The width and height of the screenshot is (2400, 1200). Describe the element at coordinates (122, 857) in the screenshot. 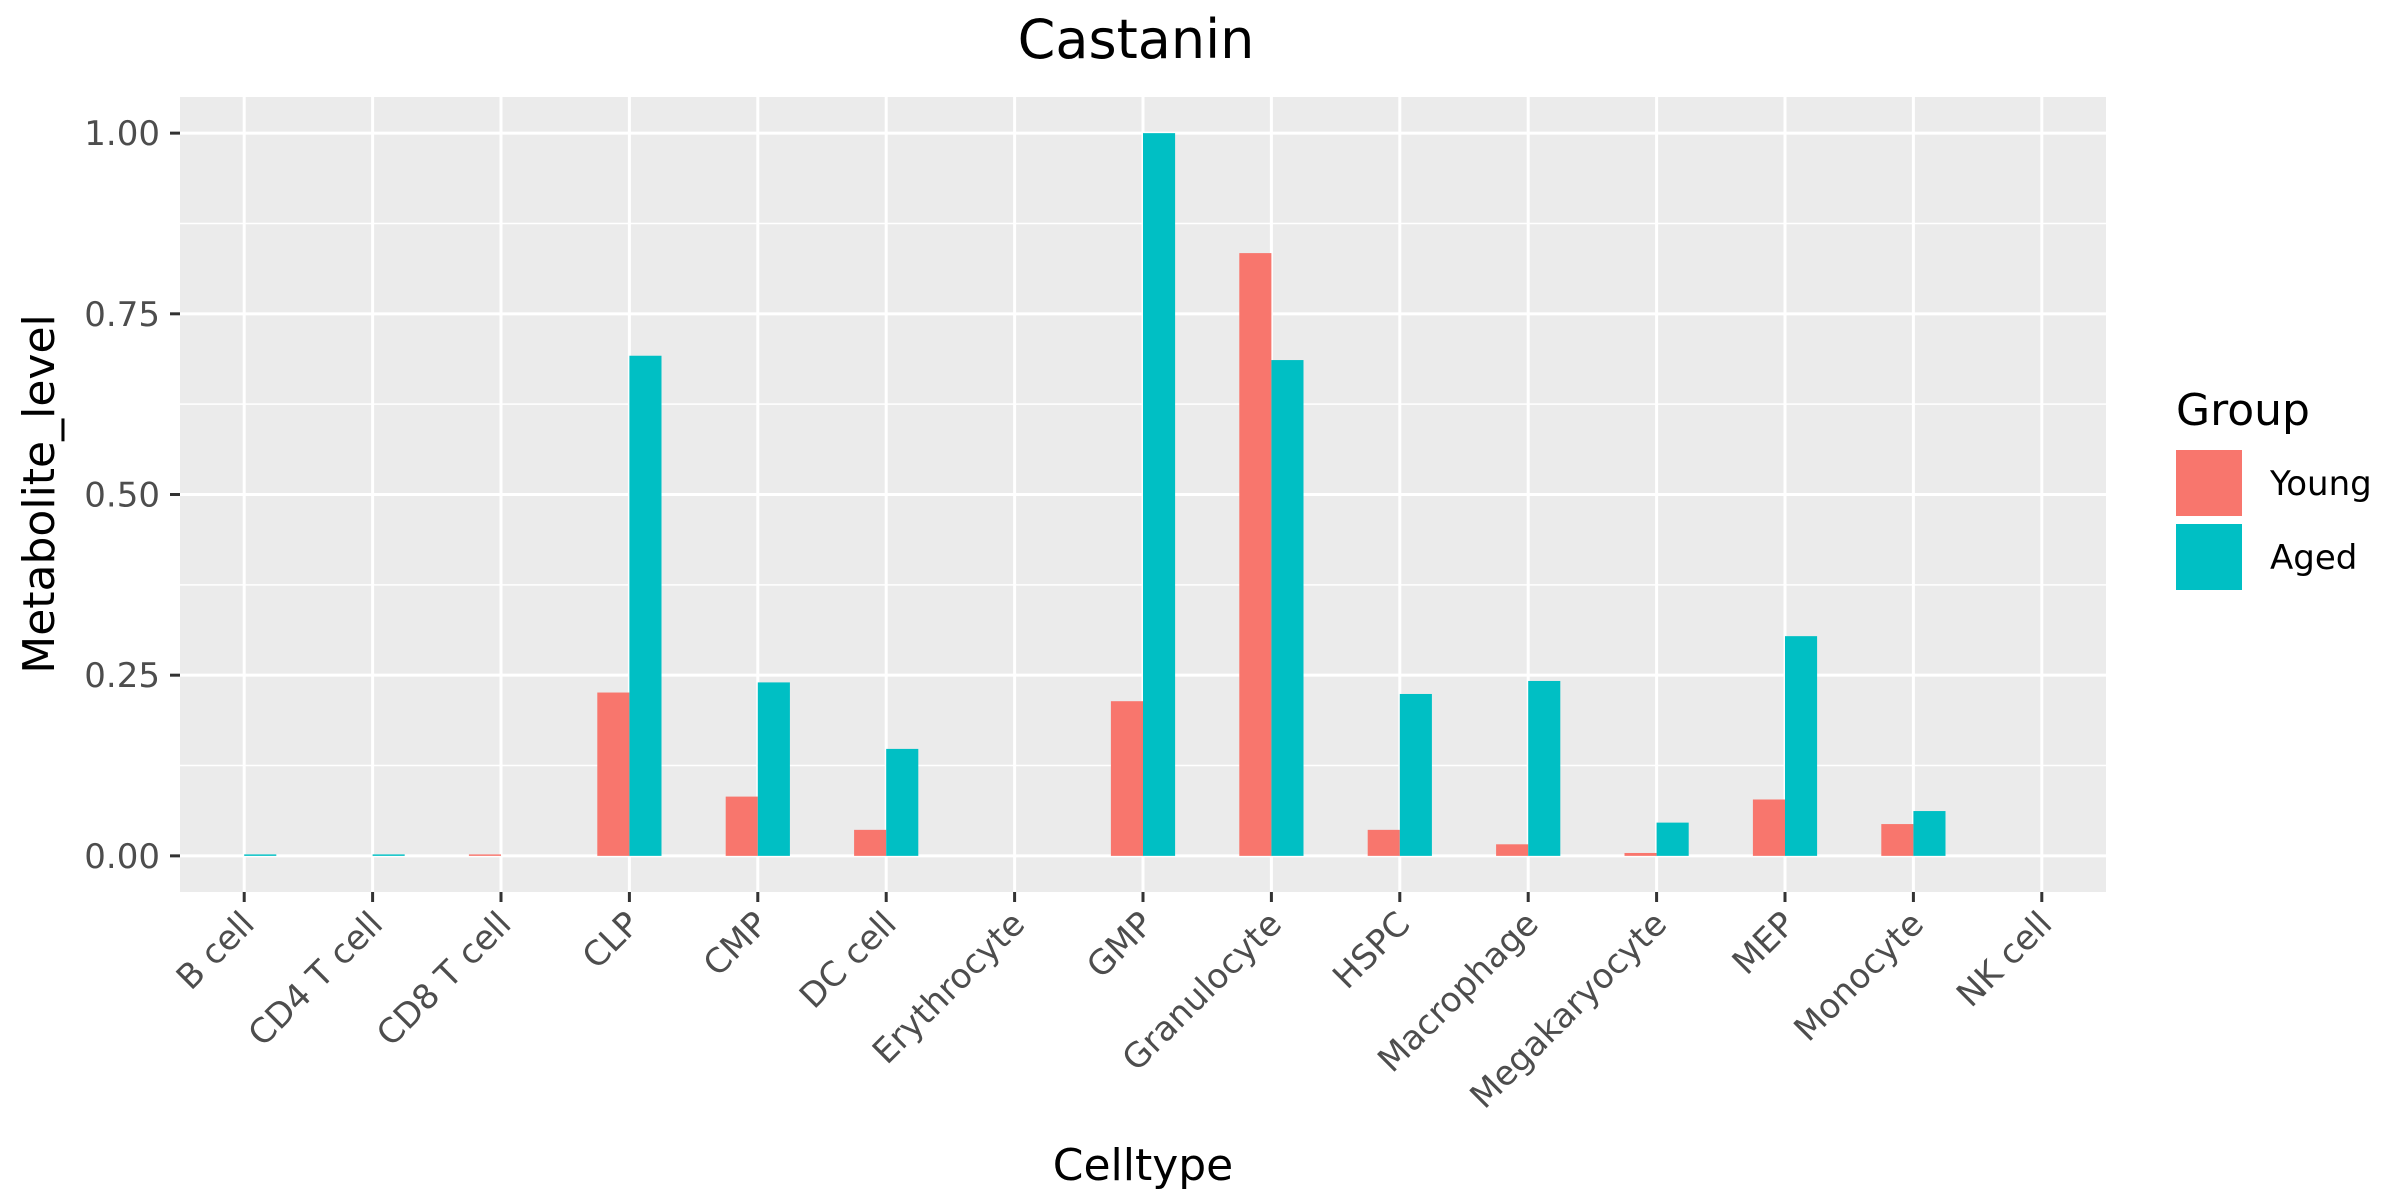

I see `y-tick-label: 0.00` at that location.